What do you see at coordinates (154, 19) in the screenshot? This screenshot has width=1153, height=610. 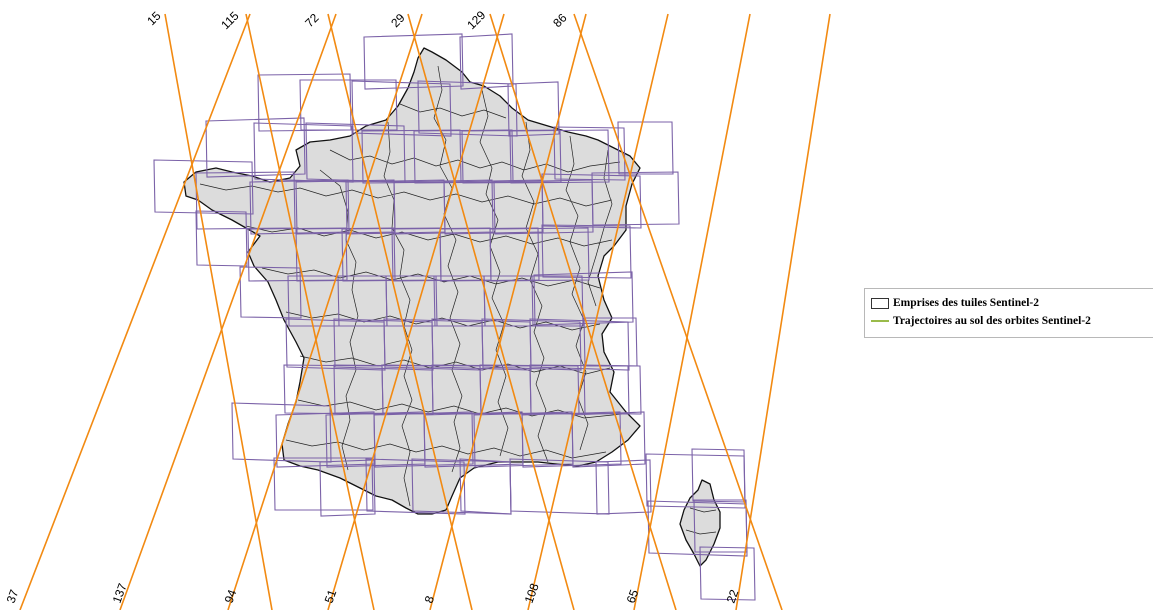 I see `orbit-label-top-15: 15` at bounding box center [154, 19].